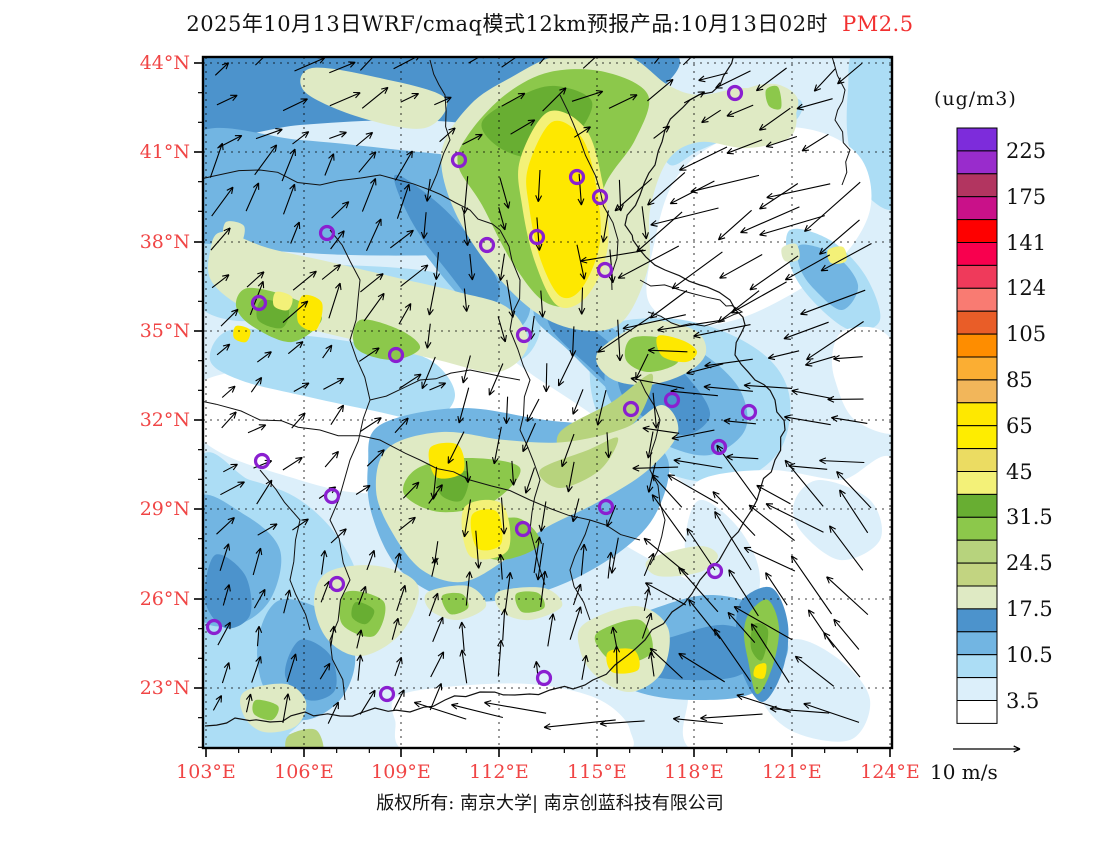 The width and height of the screenshot is (1100, 850). I want to click on colorbar-value-label: 141, so click(1026, 242).